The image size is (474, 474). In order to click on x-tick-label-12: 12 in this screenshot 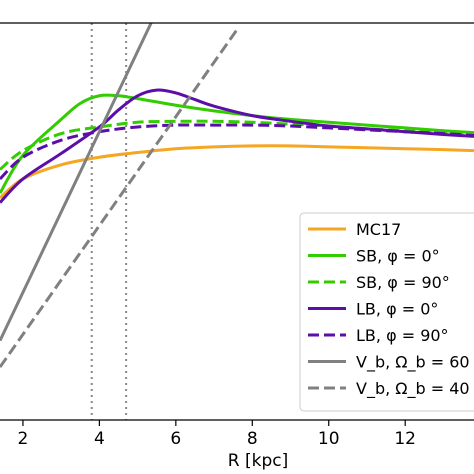, I will do `click(405, 439)`.